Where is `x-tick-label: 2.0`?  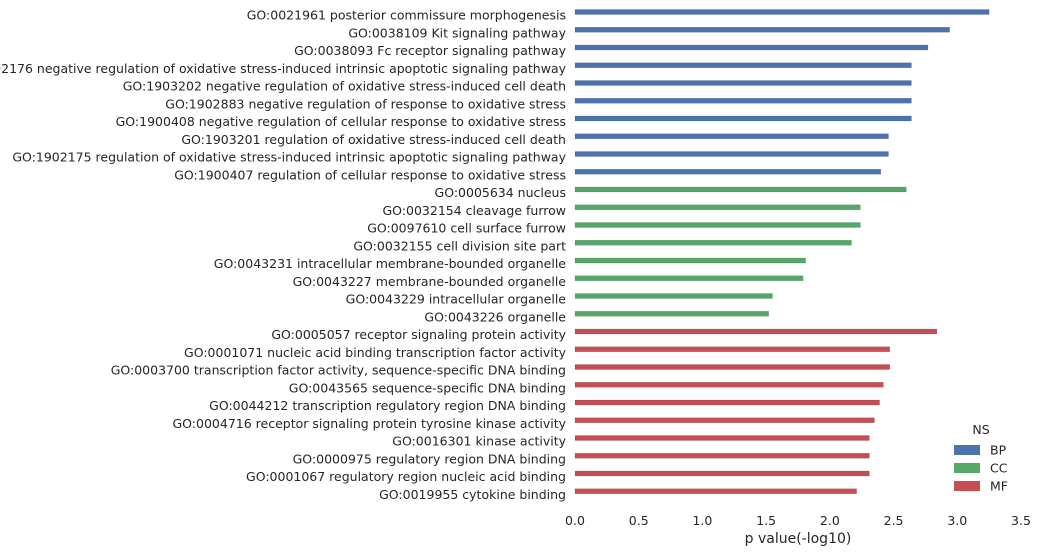
x-tick-label: 2.0 is located at coordinates (830, 520).